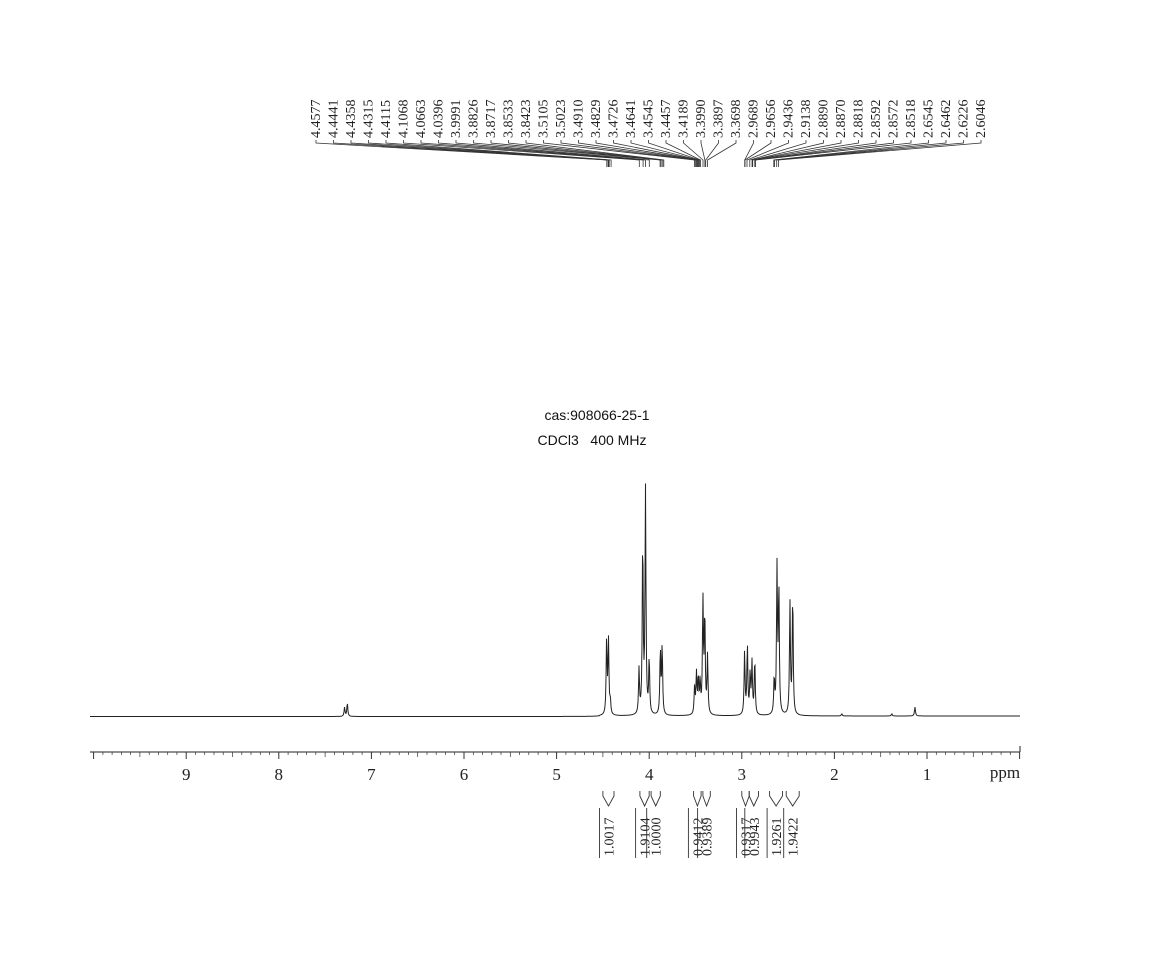  I want to click on peak-label: 3.4829, so click(596, 119).